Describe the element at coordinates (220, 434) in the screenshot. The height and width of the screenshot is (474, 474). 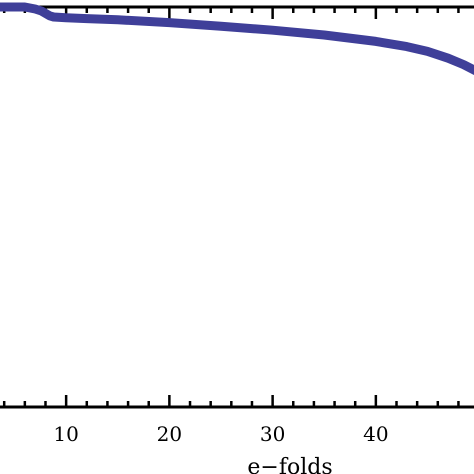
I see `tick-labels: 10 20 30 40` at that location.